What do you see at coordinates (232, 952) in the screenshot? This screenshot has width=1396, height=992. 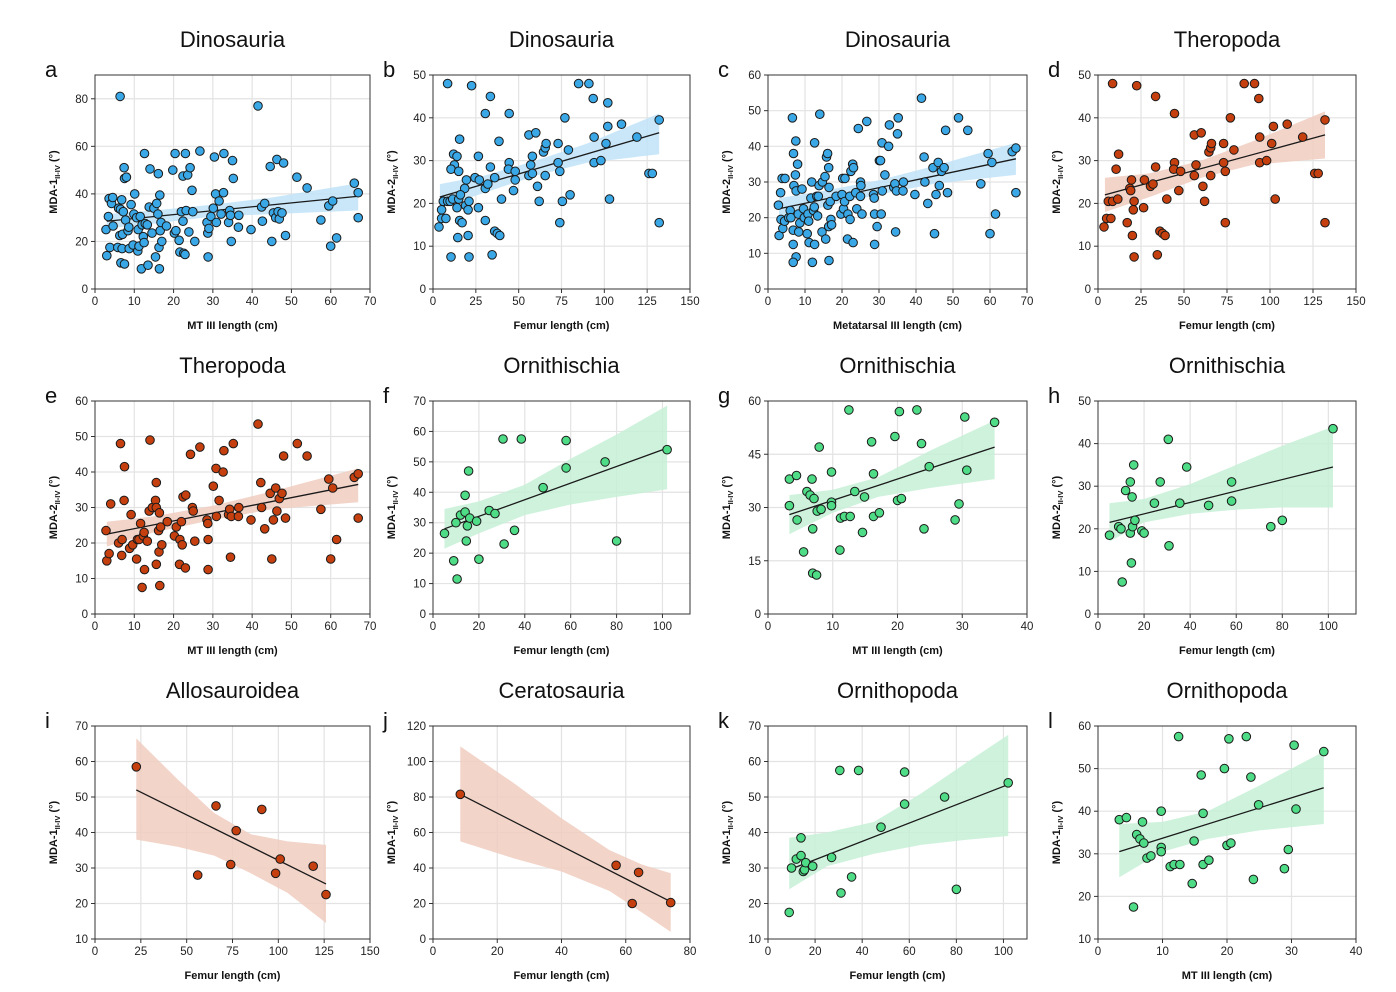 I see `x-tick-label: 75` at bounding box center [232, 952].